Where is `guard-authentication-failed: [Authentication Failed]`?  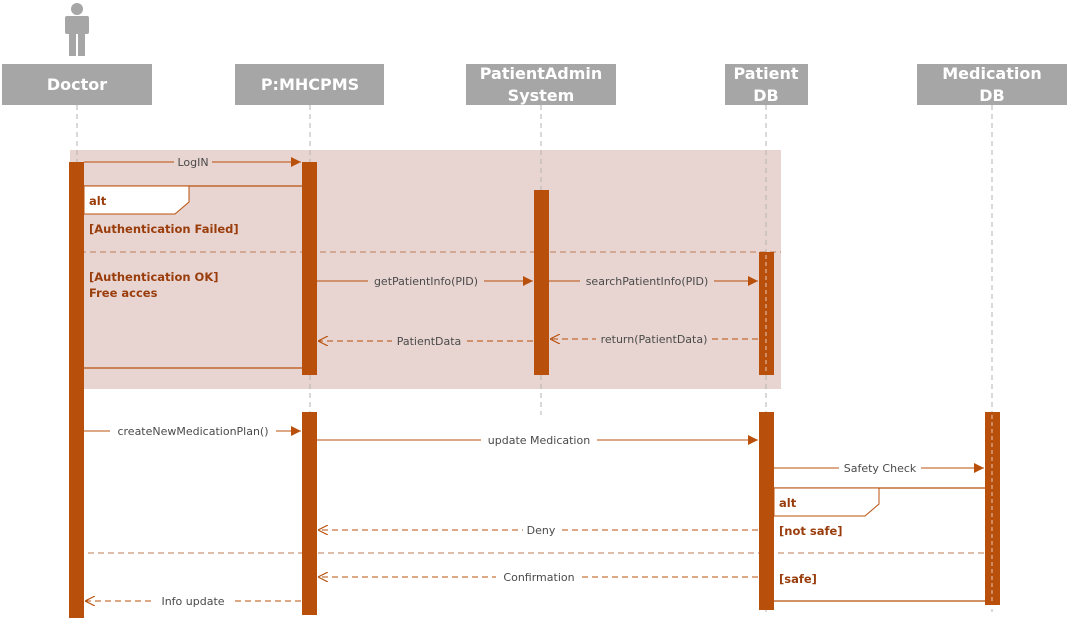 guard-authentication-failed: [Authentication Failed] is located at coordinates (164, 229).